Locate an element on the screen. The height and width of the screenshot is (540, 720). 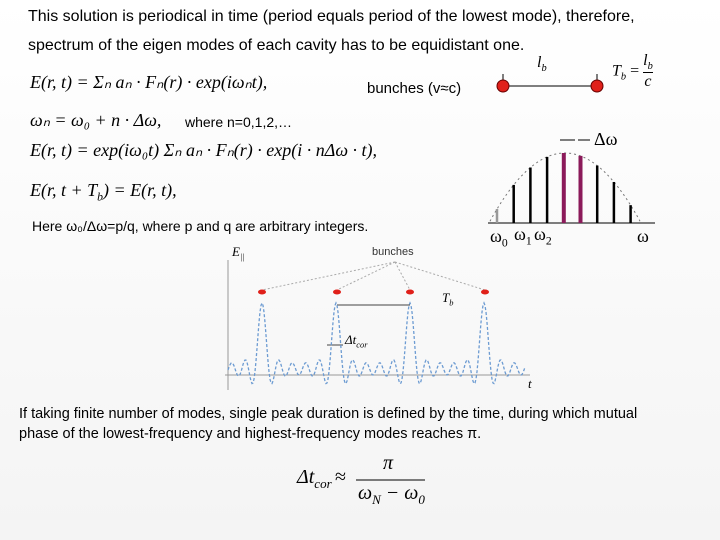
spectrum-tick: ω0 is located at coordinates (499, 238).